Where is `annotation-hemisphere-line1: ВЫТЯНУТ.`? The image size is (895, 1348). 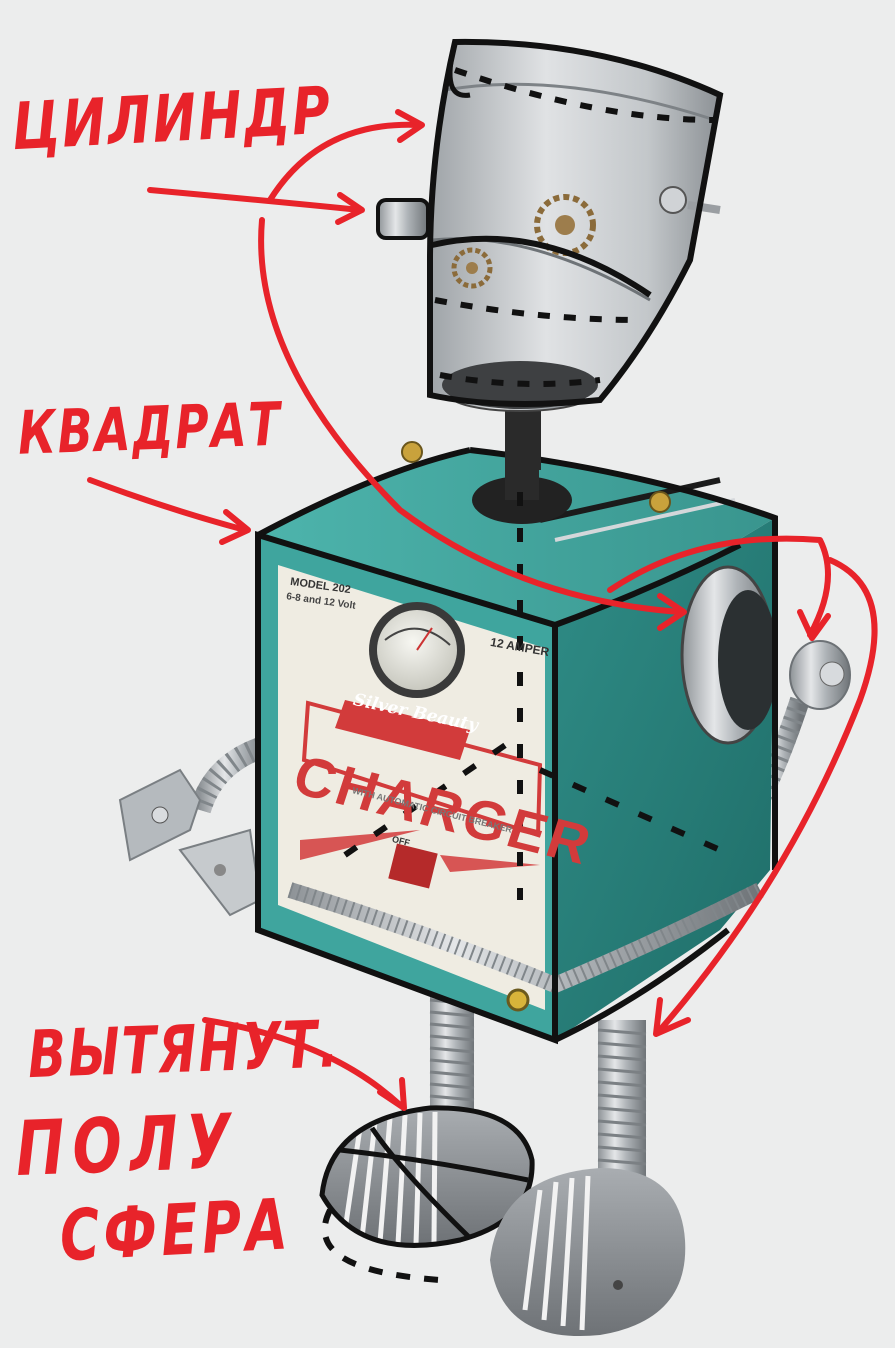 annotation-hemisphere-line1: ВЫТЯНУТ. is located at coordinates (184, 1049).